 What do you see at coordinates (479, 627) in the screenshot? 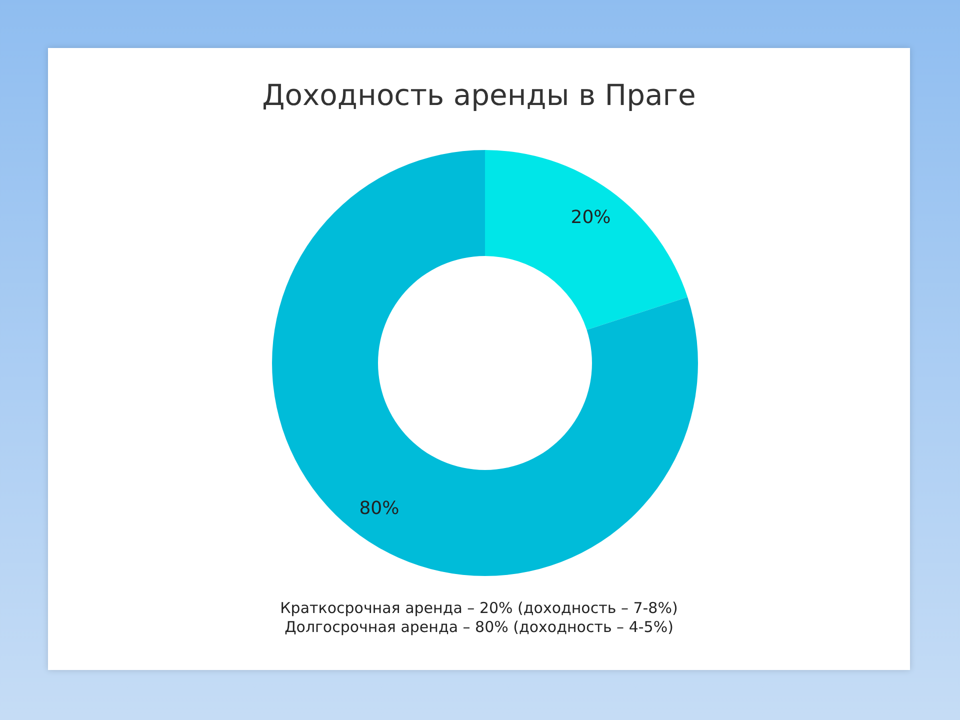
I see `text: Долгосрочная аренда – 80% (доходность – 4-5%)` at bounding box center [479, 627].